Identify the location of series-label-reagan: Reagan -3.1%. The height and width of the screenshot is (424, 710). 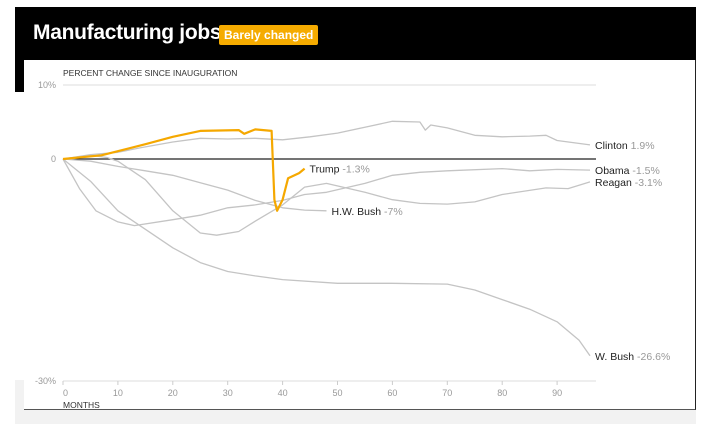
(628, 183).